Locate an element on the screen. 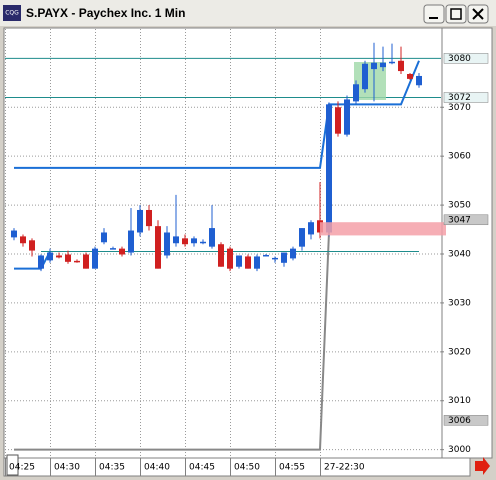  y-tick-label: 3000 is located at coordinates (459, 450).